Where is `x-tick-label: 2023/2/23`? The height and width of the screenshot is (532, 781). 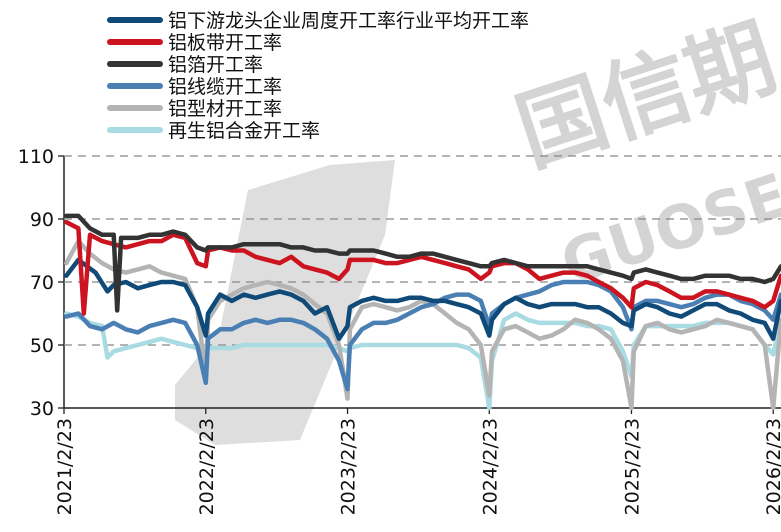 x-tick-label: 2023/2/23 is located at coordinates (349, 466).